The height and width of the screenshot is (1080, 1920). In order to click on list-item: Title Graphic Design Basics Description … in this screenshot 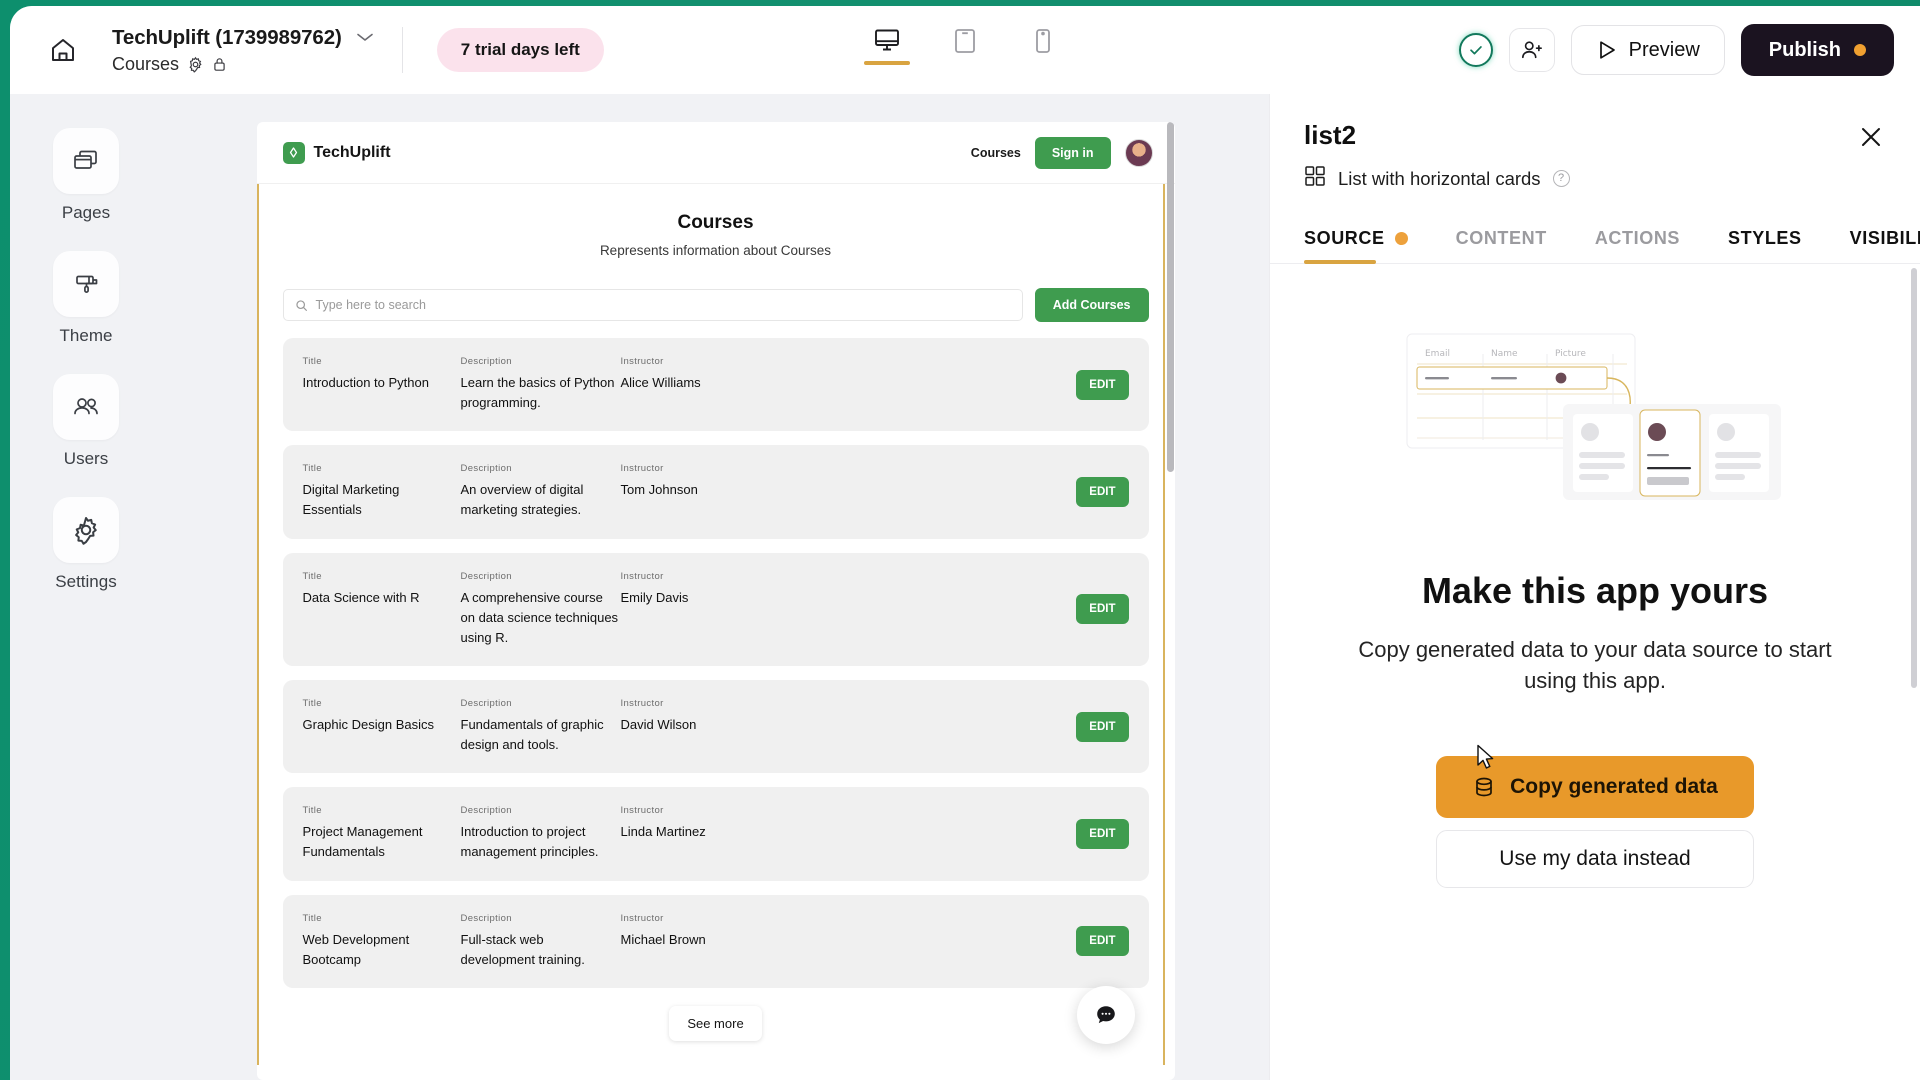, I will do `click(715, 726)`.